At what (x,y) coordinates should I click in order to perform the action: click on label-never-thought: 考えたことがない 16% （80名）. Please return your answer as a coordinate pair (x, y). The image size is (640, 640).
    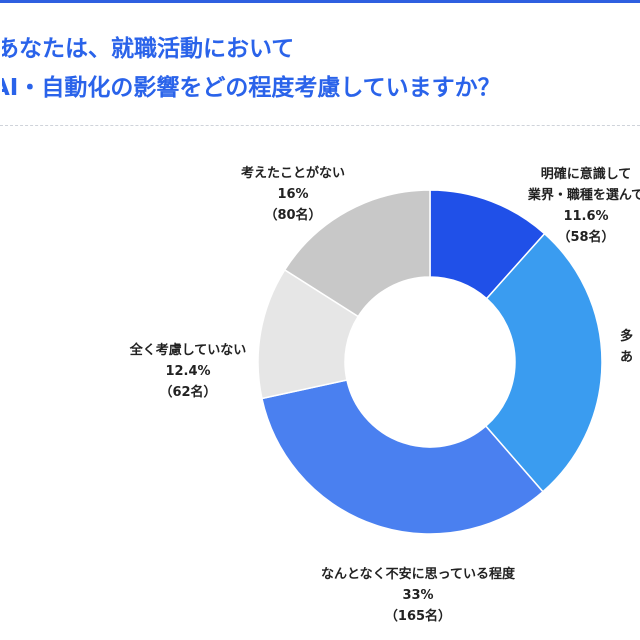
    Looking at the image, I should click on (293, 194).